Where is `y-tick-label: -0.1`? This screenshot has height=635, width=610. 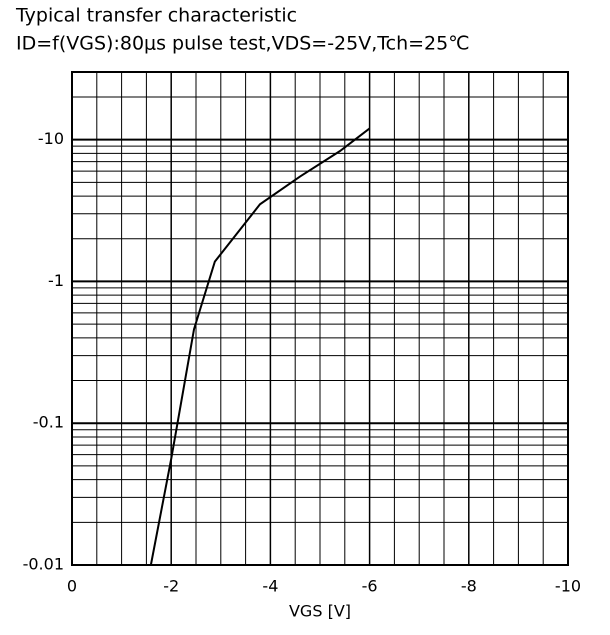
y-tick-label: -0.1 is located at coordinates (48, 422).